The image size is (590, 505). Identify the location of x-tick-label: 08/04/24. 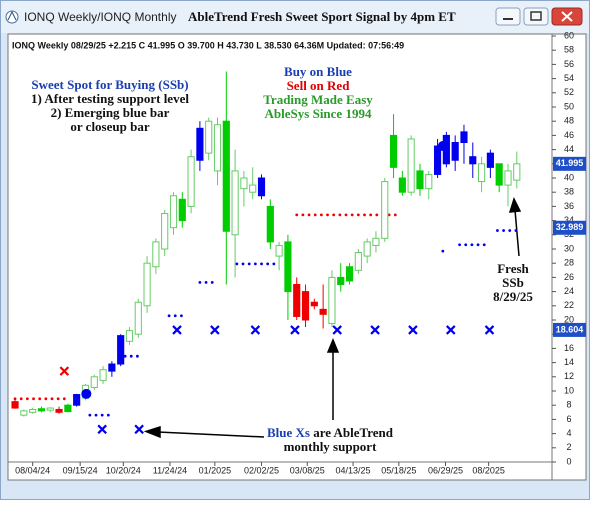
(32, 470).